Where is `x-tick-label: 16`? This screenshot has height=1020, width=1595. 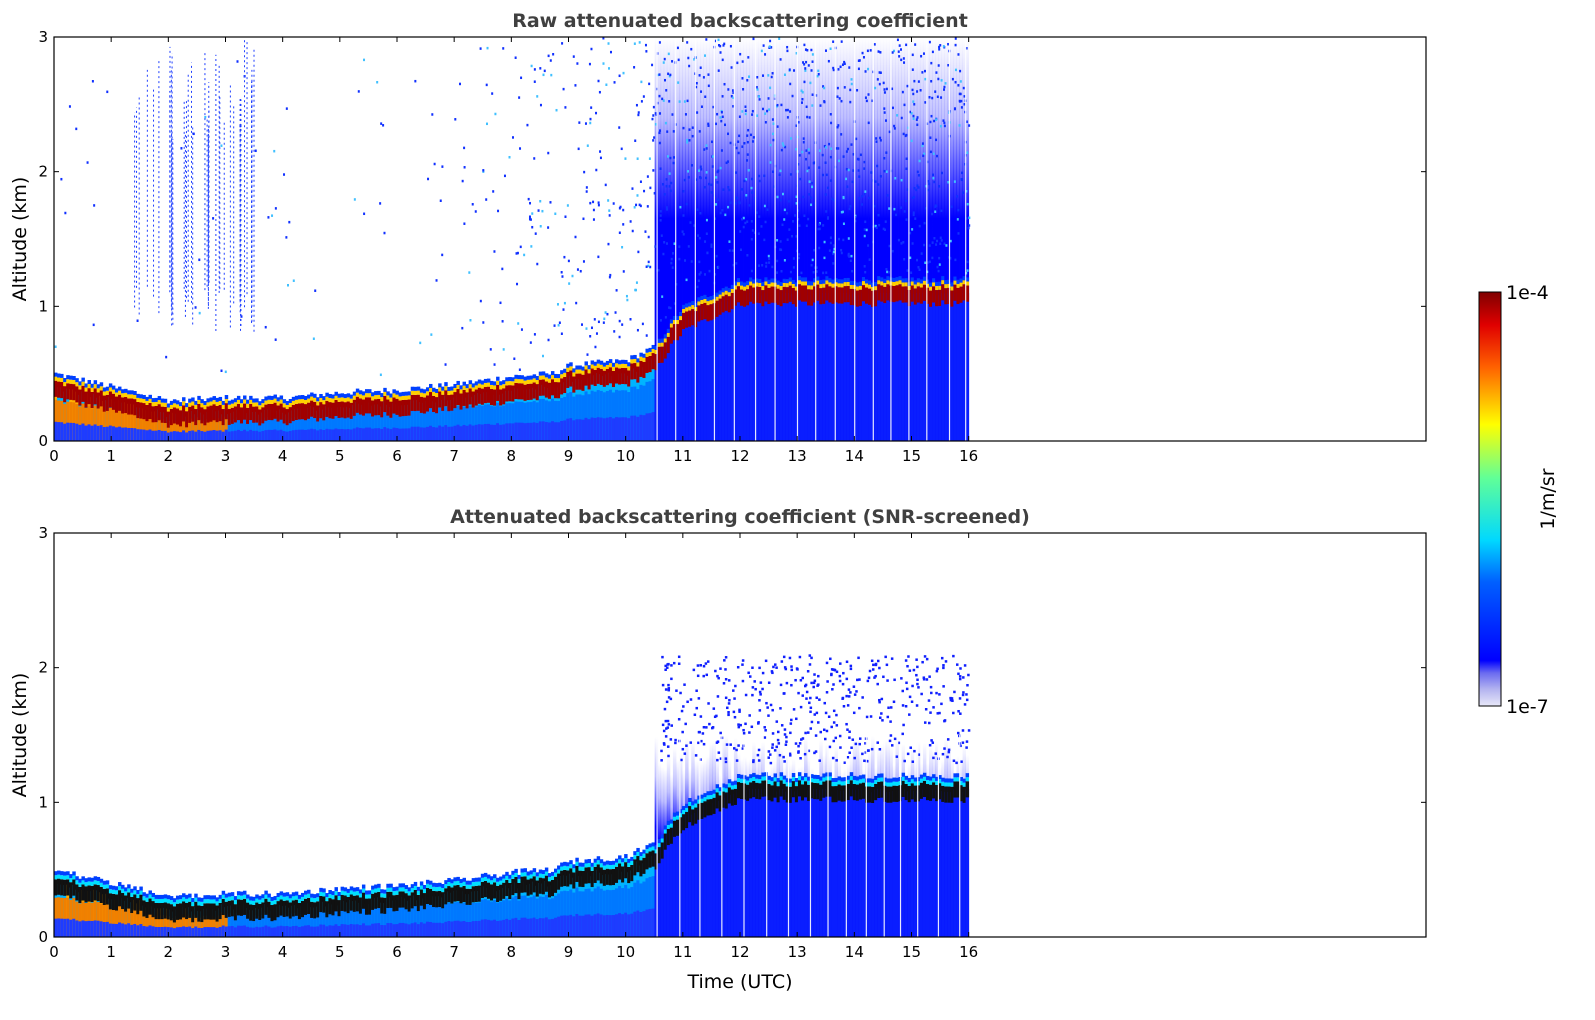 x-tick-label: 16 is located at coordinates (968, 952).